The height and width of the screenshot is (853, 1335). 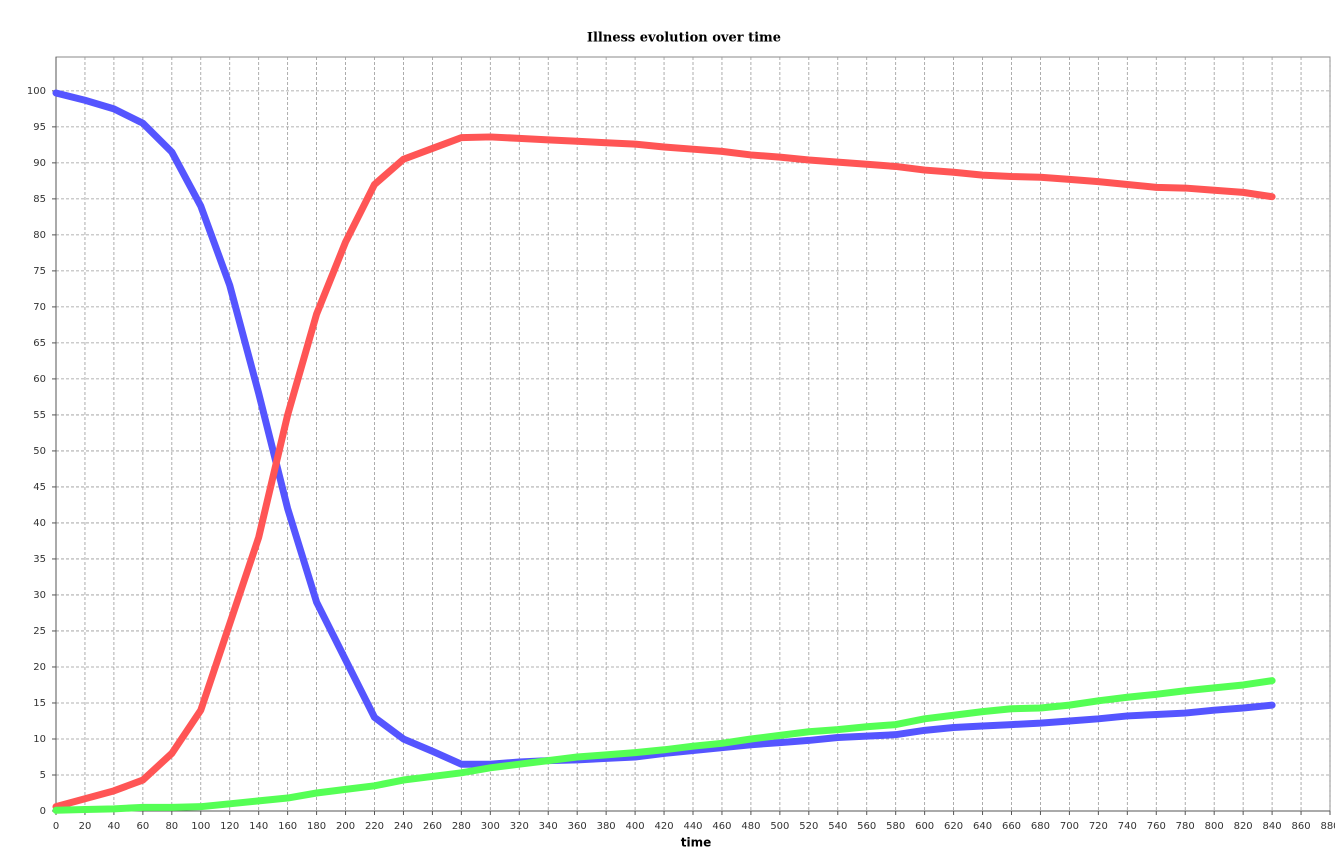 I want to click on y-tick-label: 45, so click(x=39, y=487).